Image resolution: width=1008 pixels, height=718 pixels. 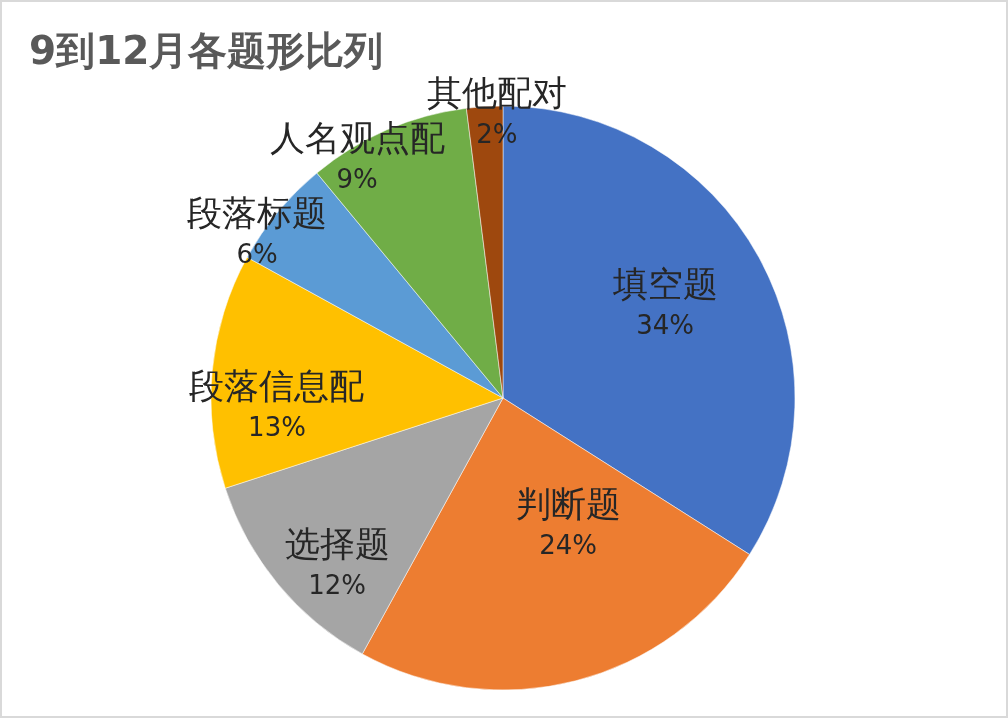 What do you see at coordinates (665, 324) in the screenshot?
I see `data-label: 34%` at bounding box center [665, 324].